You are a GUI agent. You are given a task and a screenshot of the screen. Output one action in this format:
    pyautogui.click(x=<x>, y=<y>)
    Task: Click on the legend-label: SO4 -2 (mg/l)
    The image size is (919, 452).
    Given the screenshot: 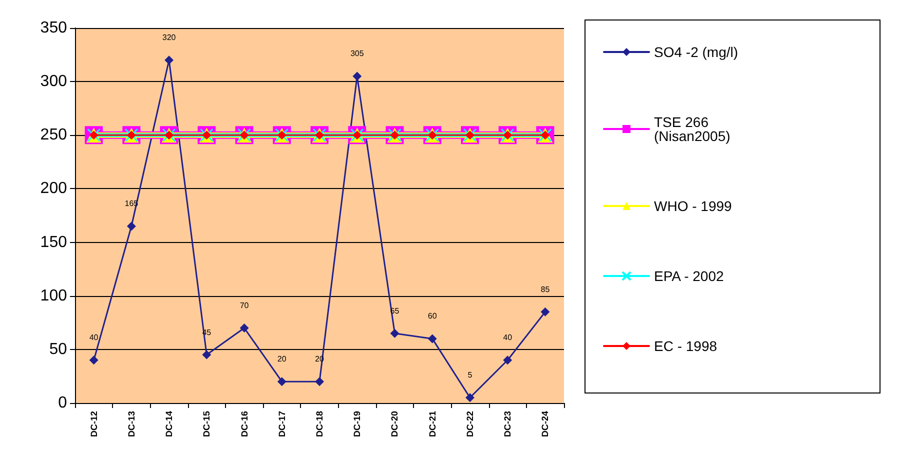 What is the action you would take?
    pyautogui.click(x=696, y=52)
    